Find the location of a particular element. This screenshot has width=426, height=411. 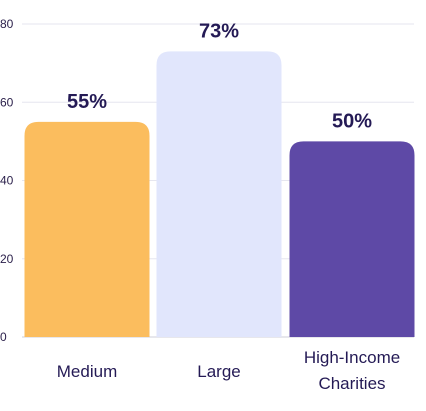

y-tick-label: 40 is located at coordinates (7, 181).